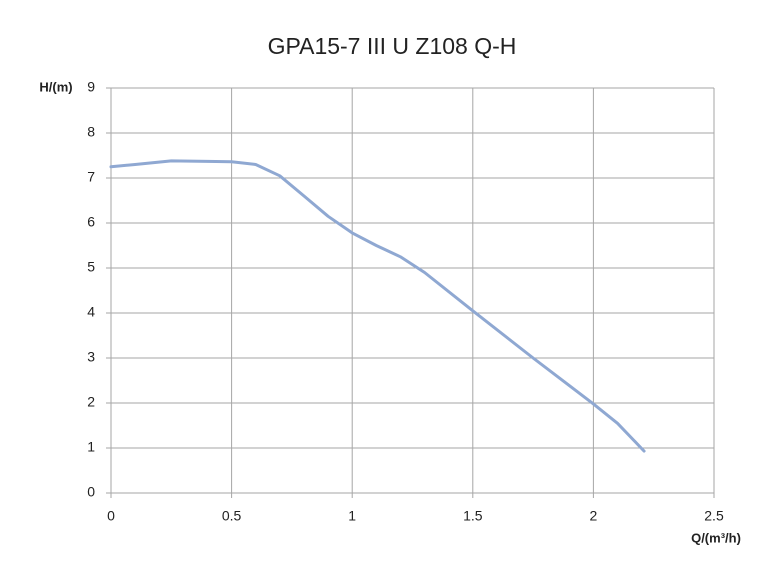  Describe the element at coordinates (91, 222) in the screenshot. I see `y-tick-label: 6` at that location.